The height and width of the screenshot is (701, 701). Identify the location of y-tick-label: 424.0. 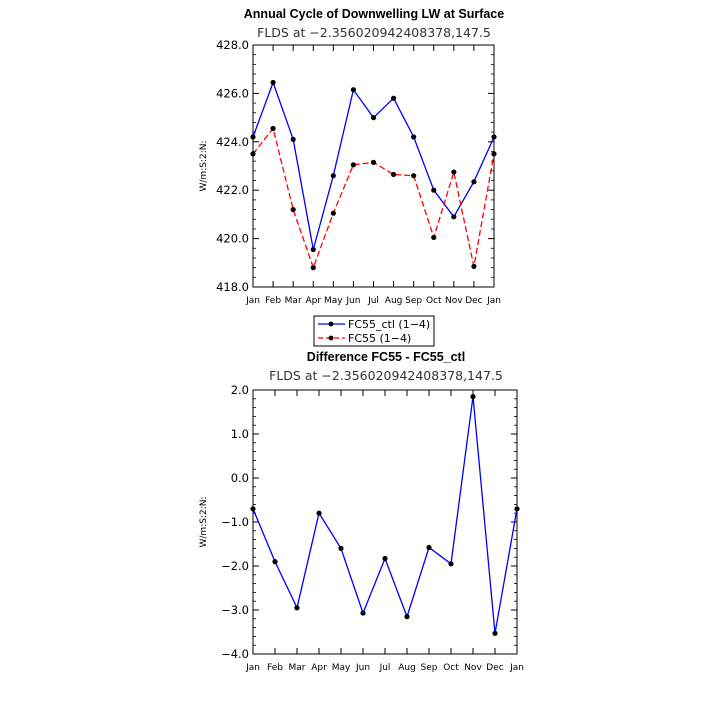
(232, 142).